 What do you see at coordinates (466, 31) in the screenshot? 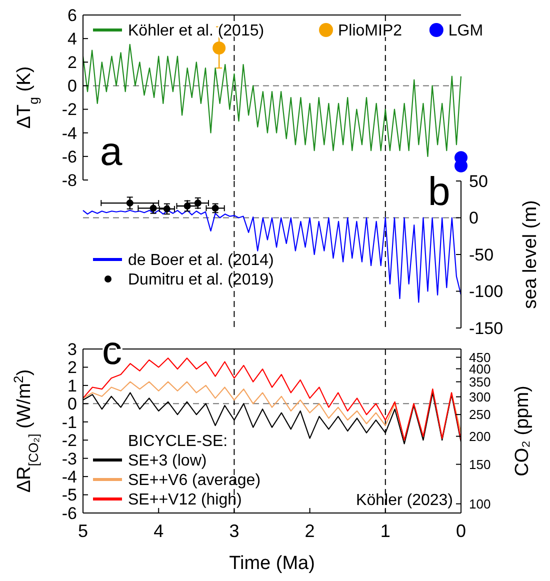
I see `legend-label: LGM` at bounding box center [466, 31].